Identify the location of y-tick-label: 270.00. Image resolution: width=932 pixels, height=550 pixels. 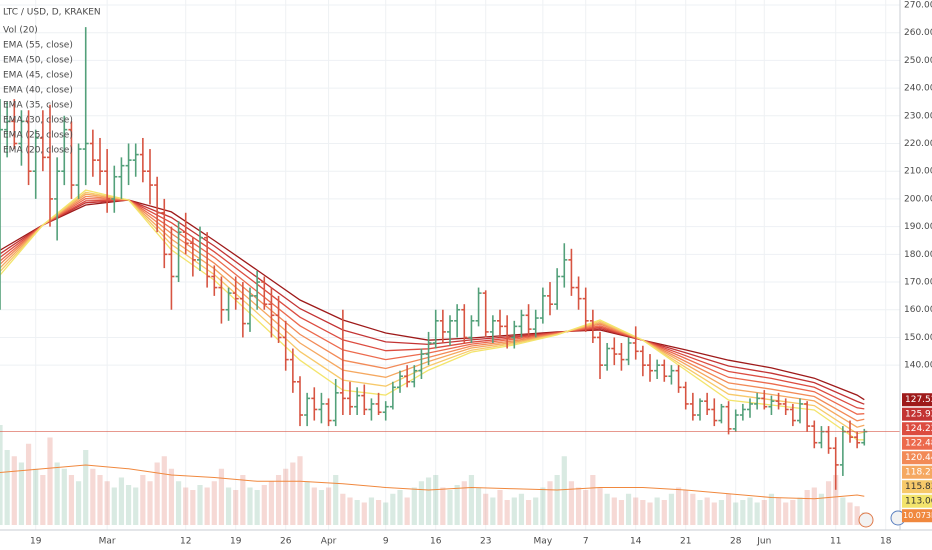
(918, 5).